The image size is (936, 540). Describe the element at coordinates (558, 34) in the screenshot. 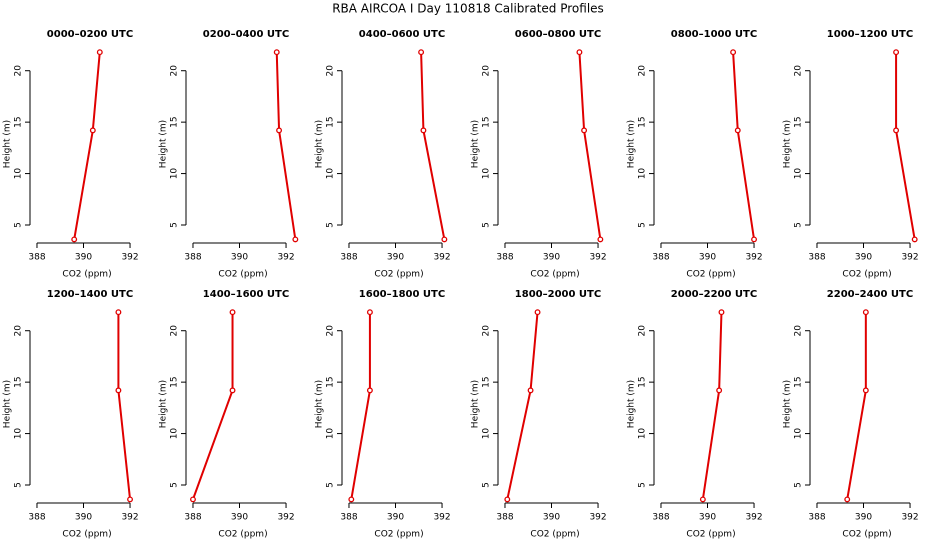

I see `panel-title: 0600–0800 UTC` at that location.